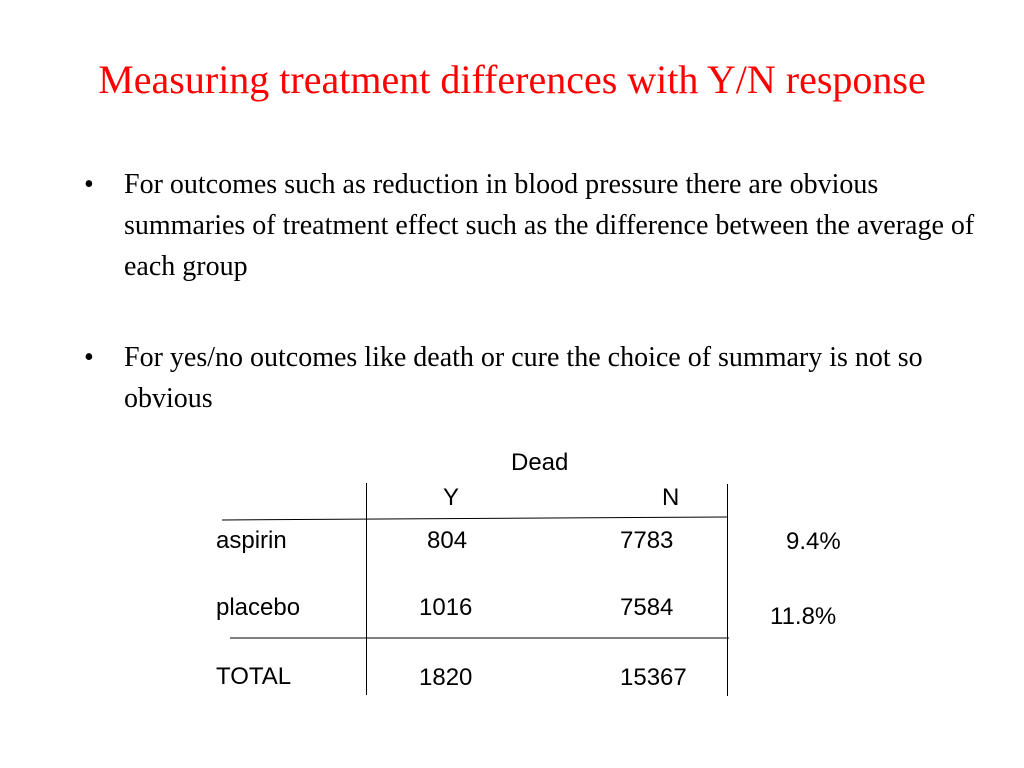 The image size is (1024, 768). What do you see at coordinates (647, 540) in the screenshot?
I see `cell-aspirin-n: 7783` at bounding box center [647, 540].